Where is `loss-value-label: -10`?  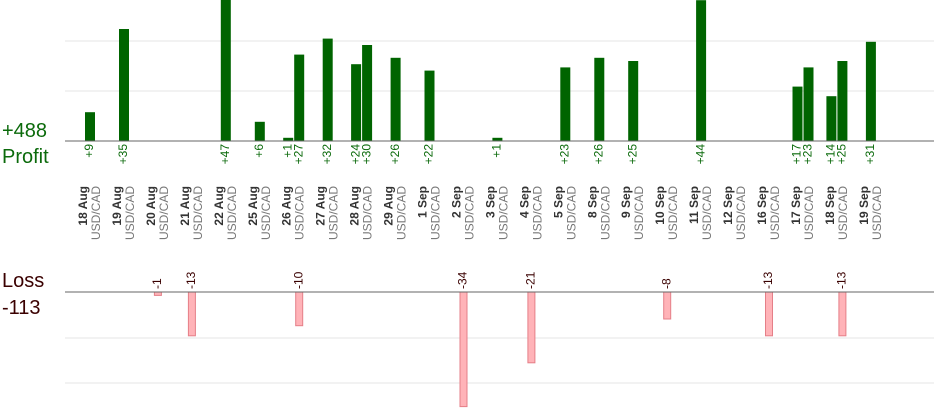 loss-value-label: -10 is located at coordinates (298, 280).